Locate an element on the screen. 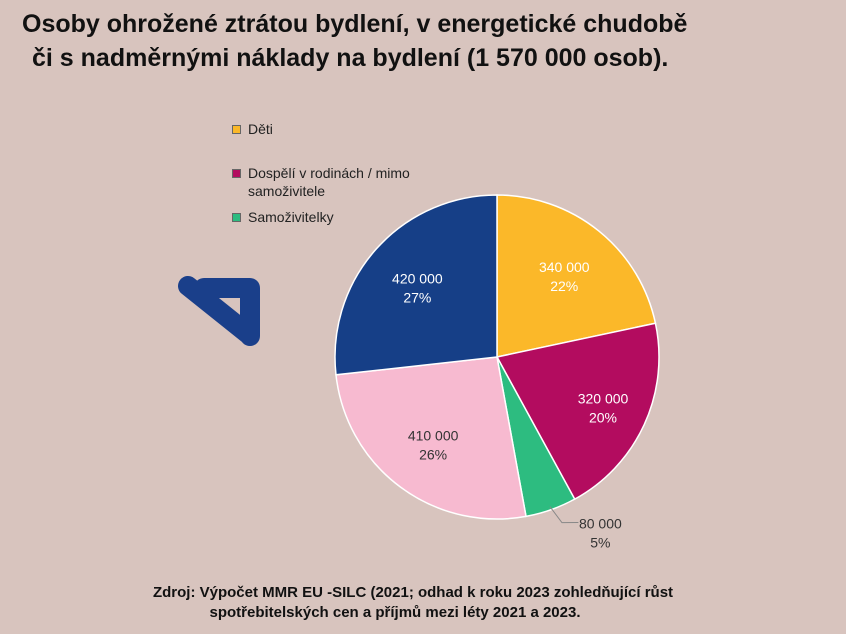 The image size is (846, 634). leader-line-samozivitelky is located at coordinates (564, 515).